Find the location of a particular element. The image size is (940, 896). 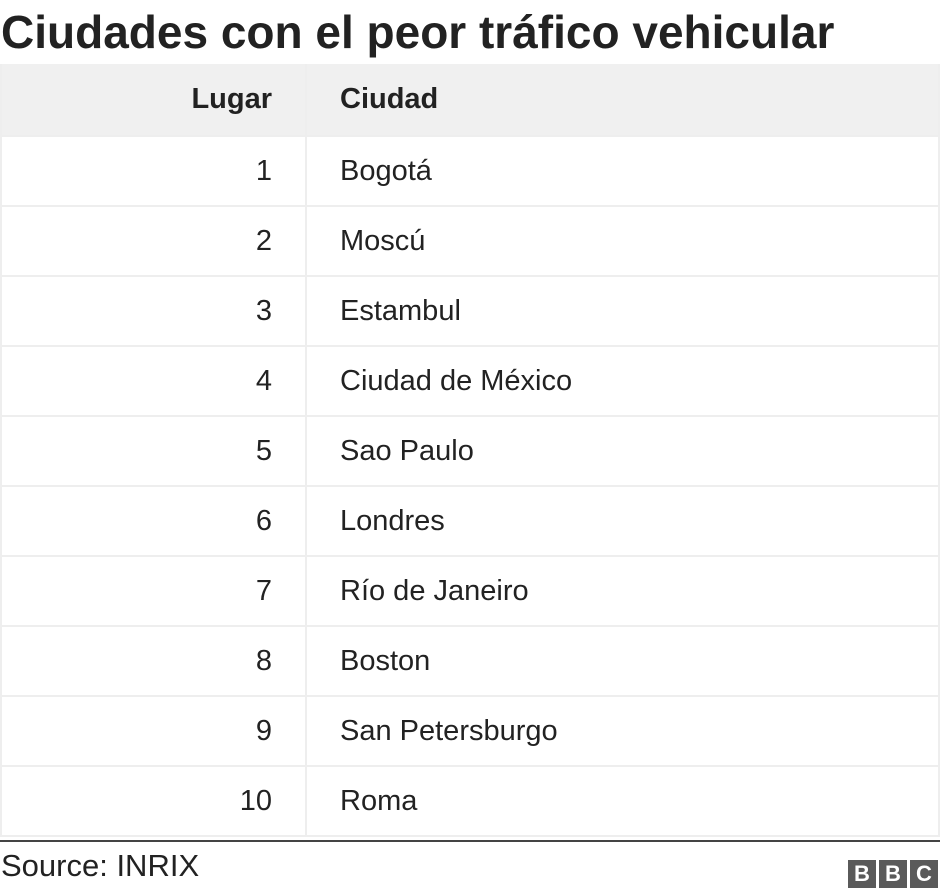

column-header-ciudad: Ciudad is located at coordinates (623, 100).